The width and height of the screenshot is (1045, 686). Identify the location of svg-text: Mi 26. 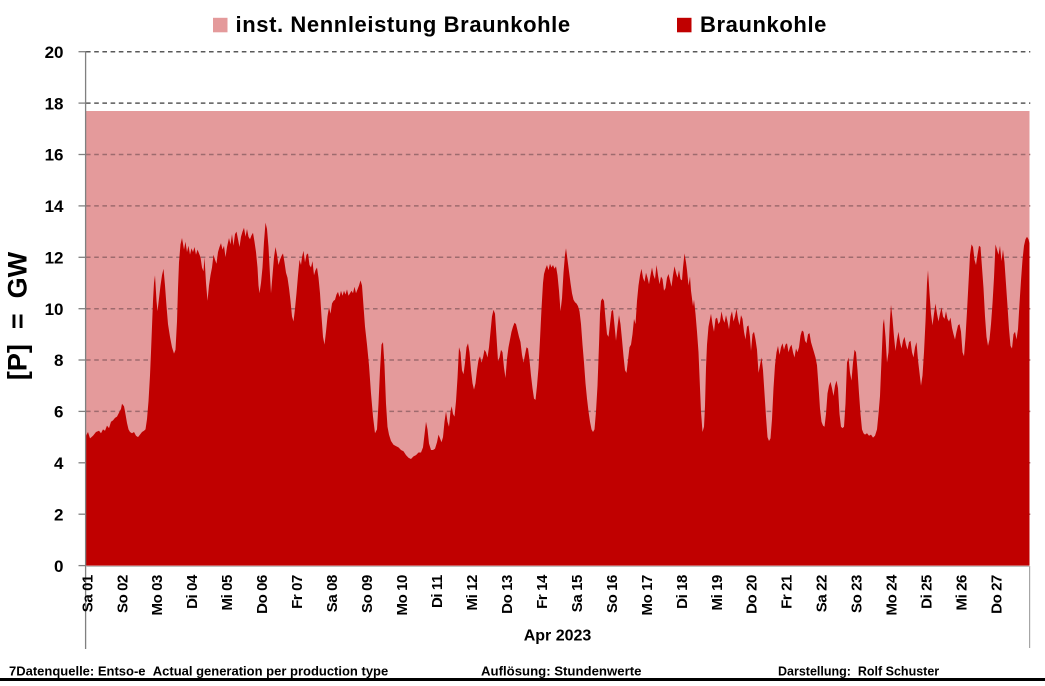
(962, 593).